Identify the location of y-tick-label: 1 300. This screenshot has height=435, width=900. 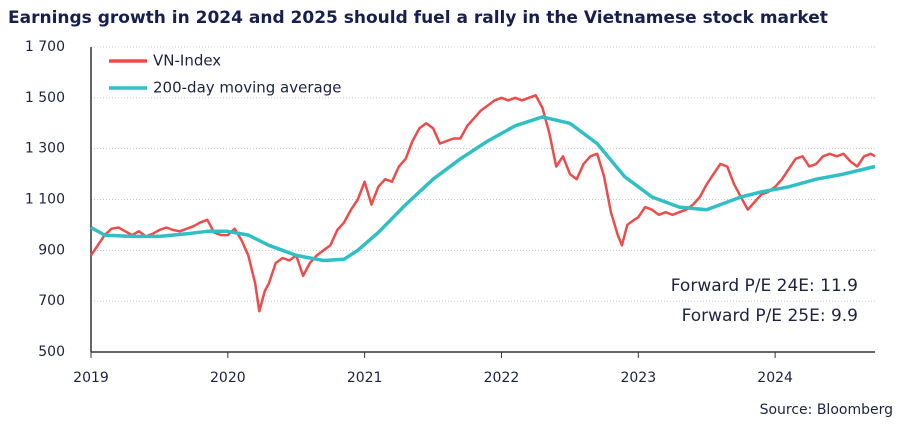
(45, 149).